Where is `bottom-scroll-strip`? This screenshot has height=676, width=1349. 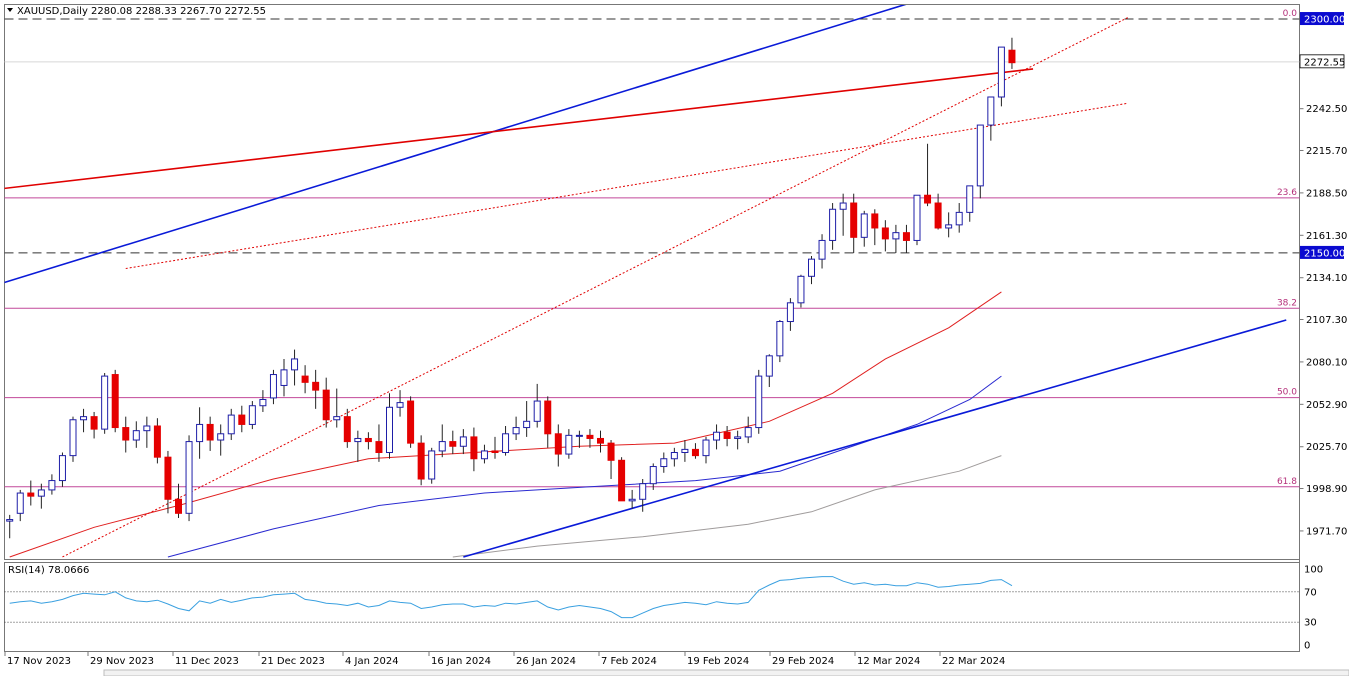
bottom-scroll-strip is located at coordinates (726, 672).